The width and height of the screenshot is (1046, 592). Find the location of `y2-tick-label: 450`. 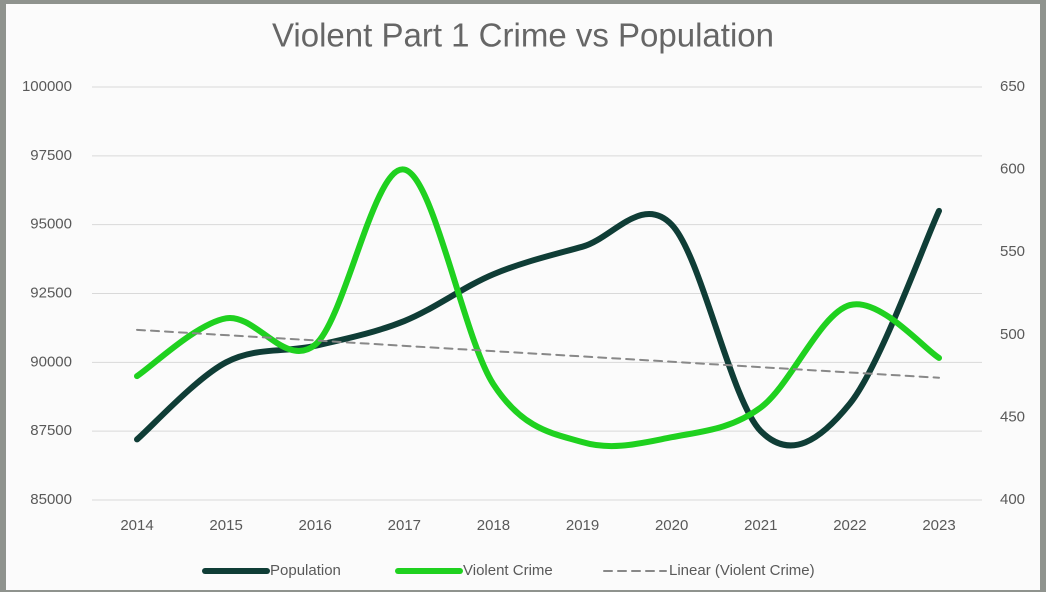

y2-tick-label: 450 is located at coordinates (1012, 416).